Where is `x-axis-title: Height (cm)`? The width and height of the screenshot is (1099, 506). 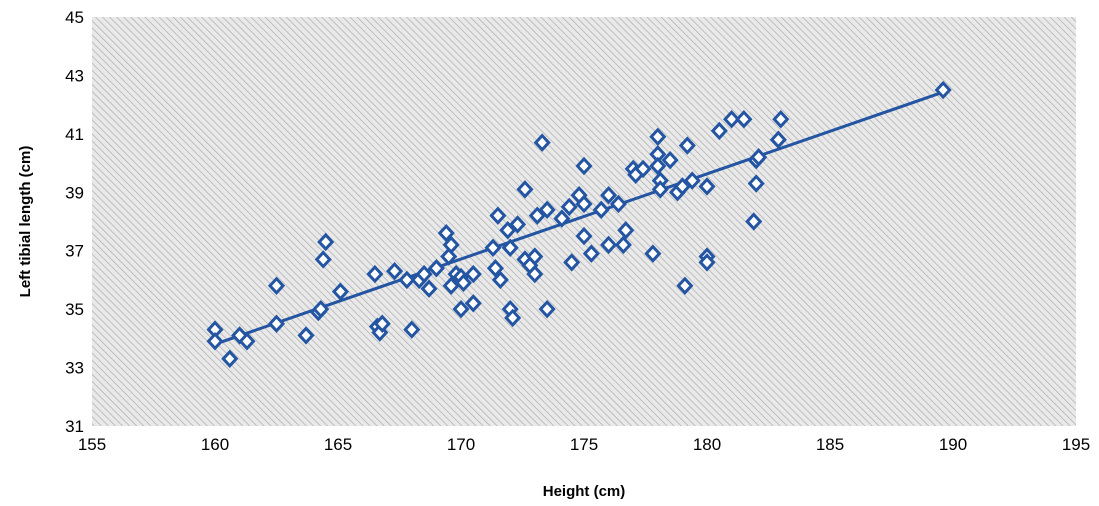 x-axis-title: Height (cm) is located at coordinates (584, 491).